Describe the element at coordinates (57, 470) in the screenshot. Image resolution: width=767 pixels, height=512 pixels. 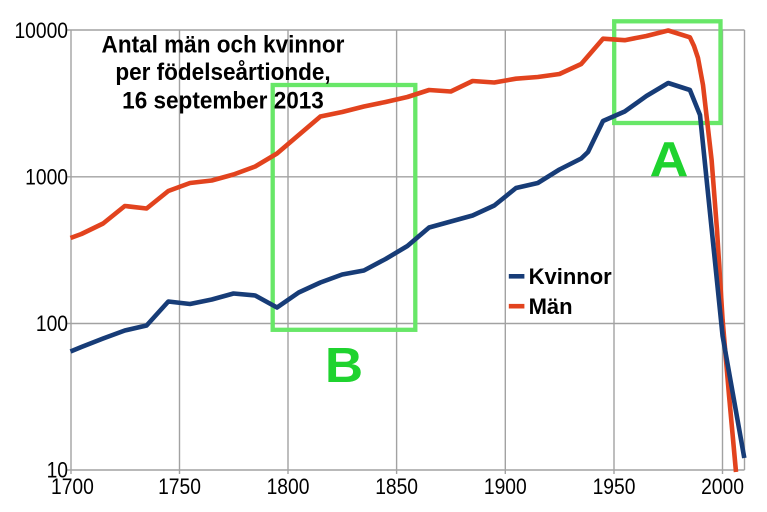
I see `svg-text: 10` at that location.